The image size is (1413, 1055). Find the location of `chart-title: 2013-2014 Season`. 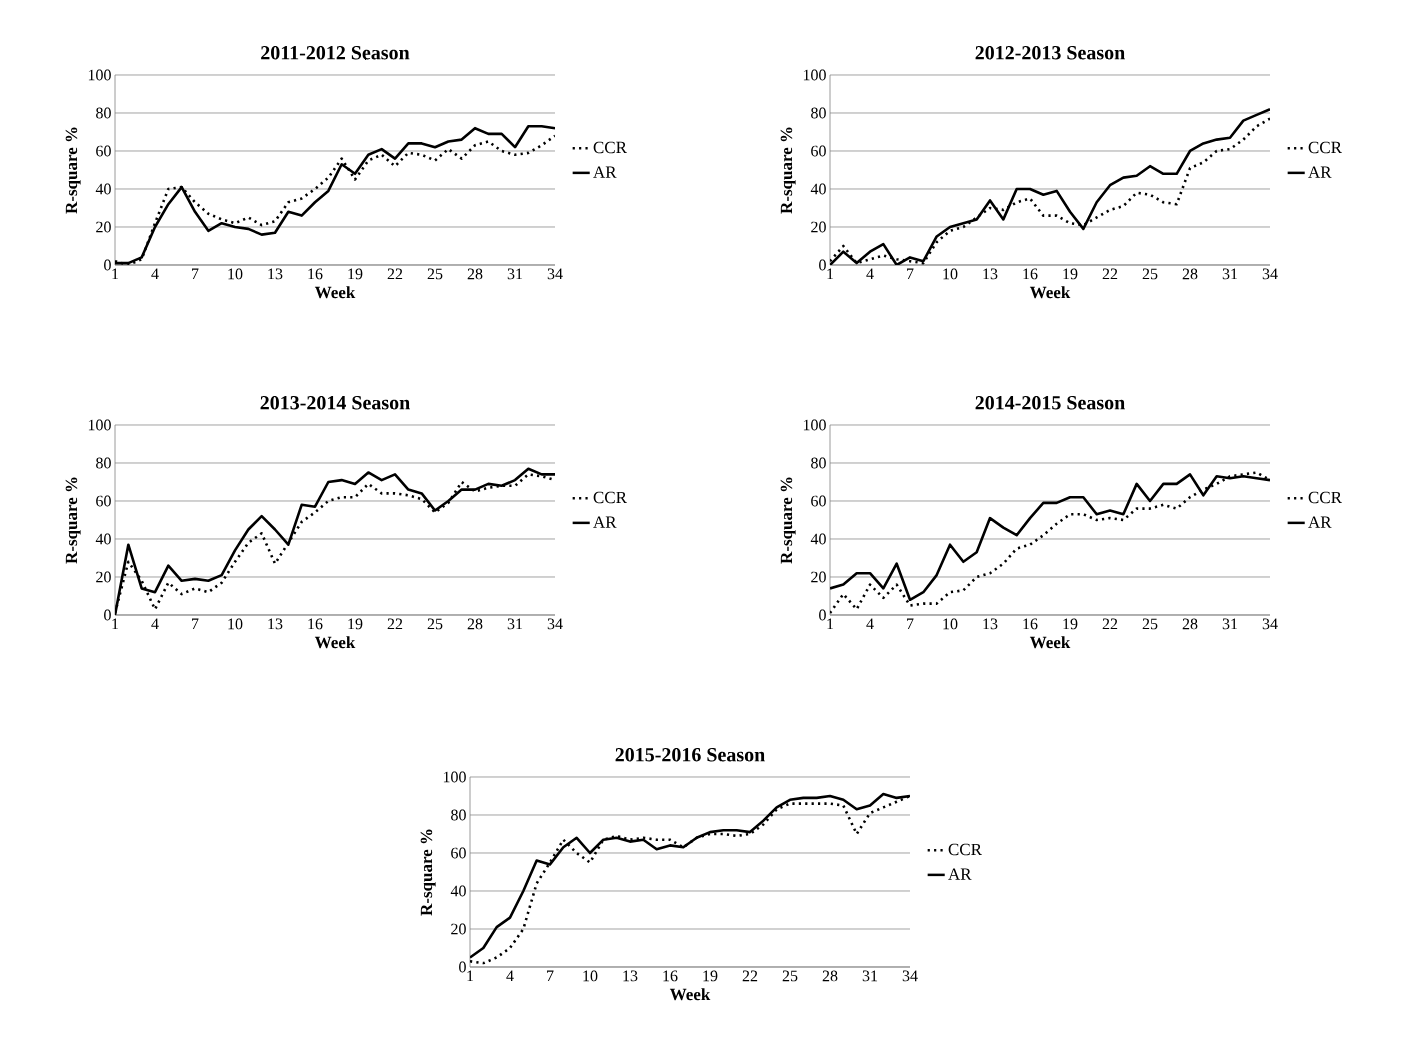

chart-title: 2013-2014 Season is located at coordinates (335, 402).